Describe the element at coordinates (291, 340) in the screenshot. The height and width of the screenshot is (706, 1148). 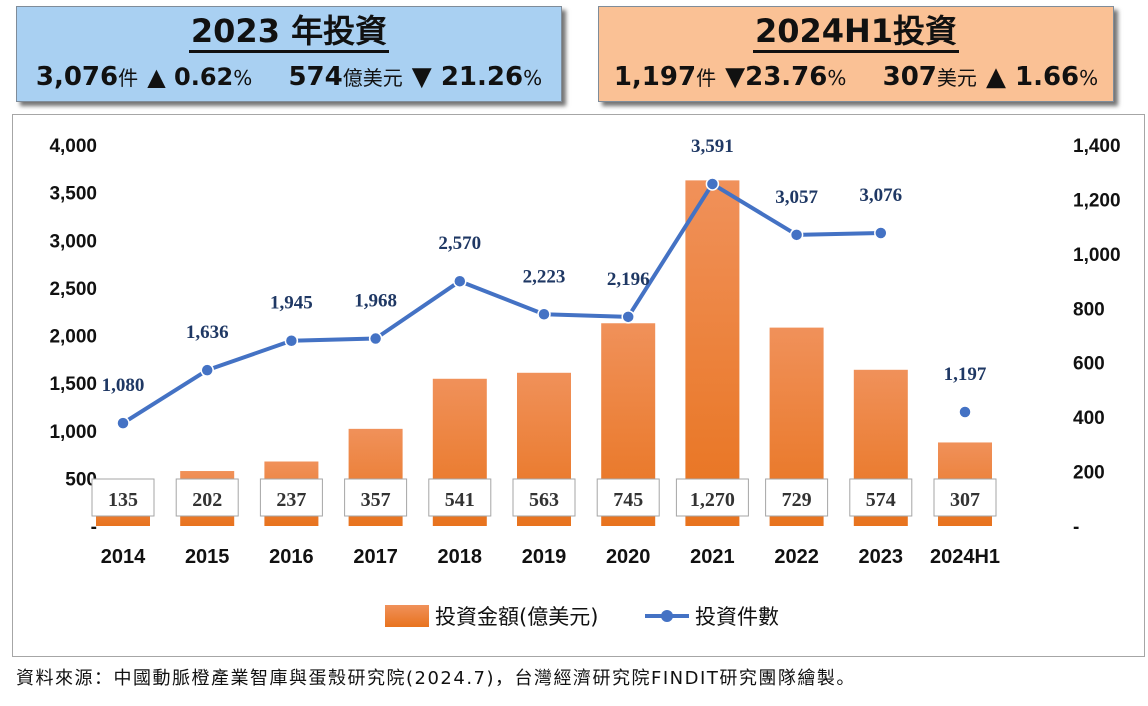
I see `count-point-2016` at that location.